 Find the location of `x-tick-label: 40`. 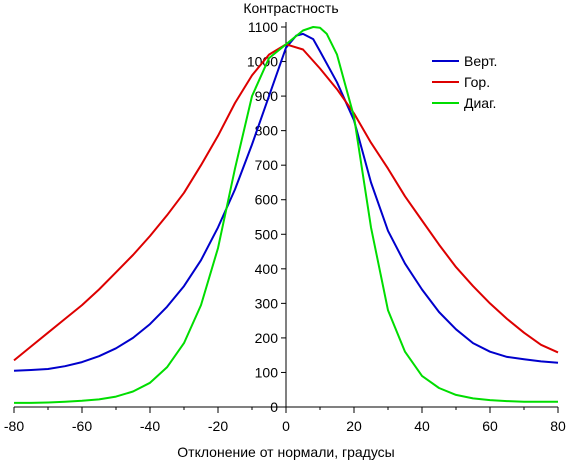

x-tick-label: 40 is located at coordinates (422, 426).